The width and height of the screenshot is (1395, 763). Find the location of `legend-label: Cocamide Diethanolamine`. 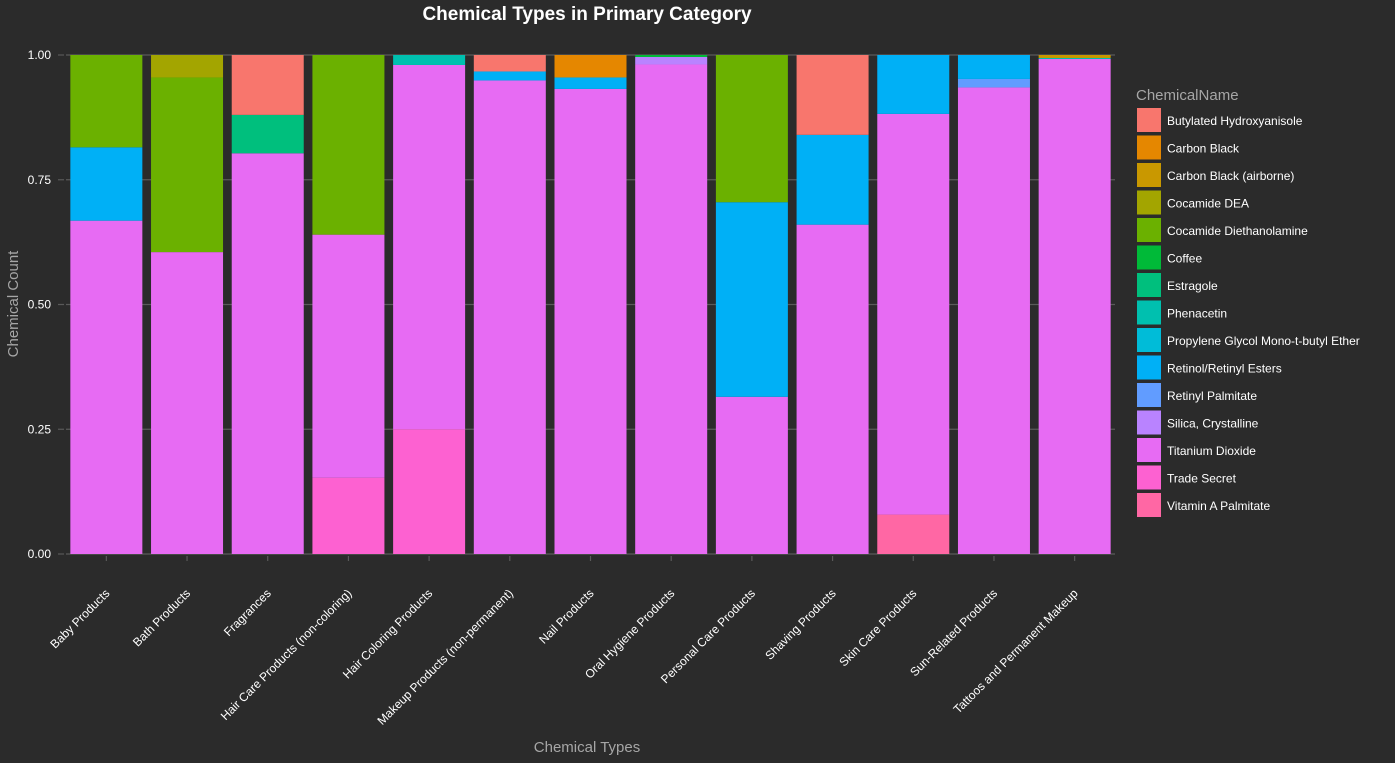

legend-label: Cocamide Diethanolamine is located at coordinates (1237, 231).